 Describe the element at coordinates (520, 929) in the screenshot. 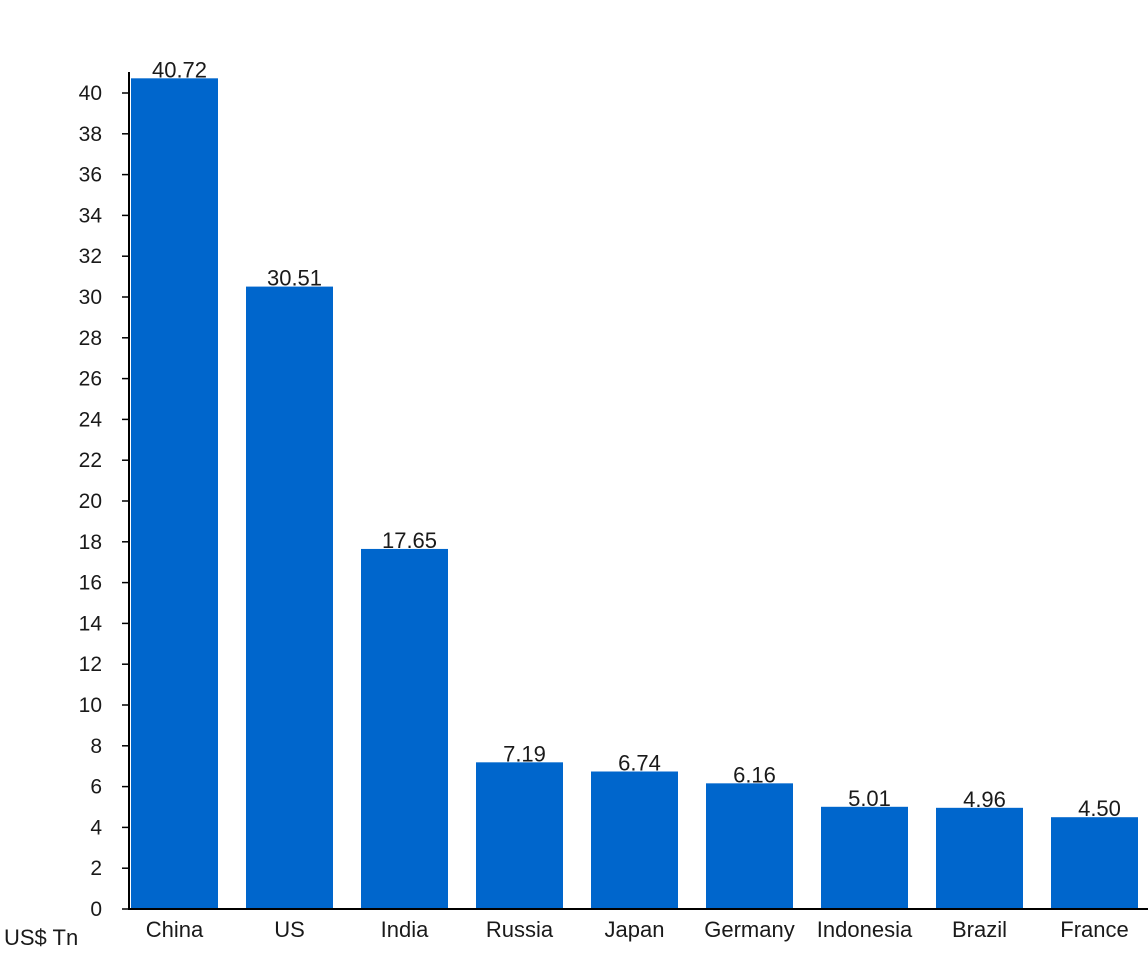

I see `category-label: Russia` at that location.